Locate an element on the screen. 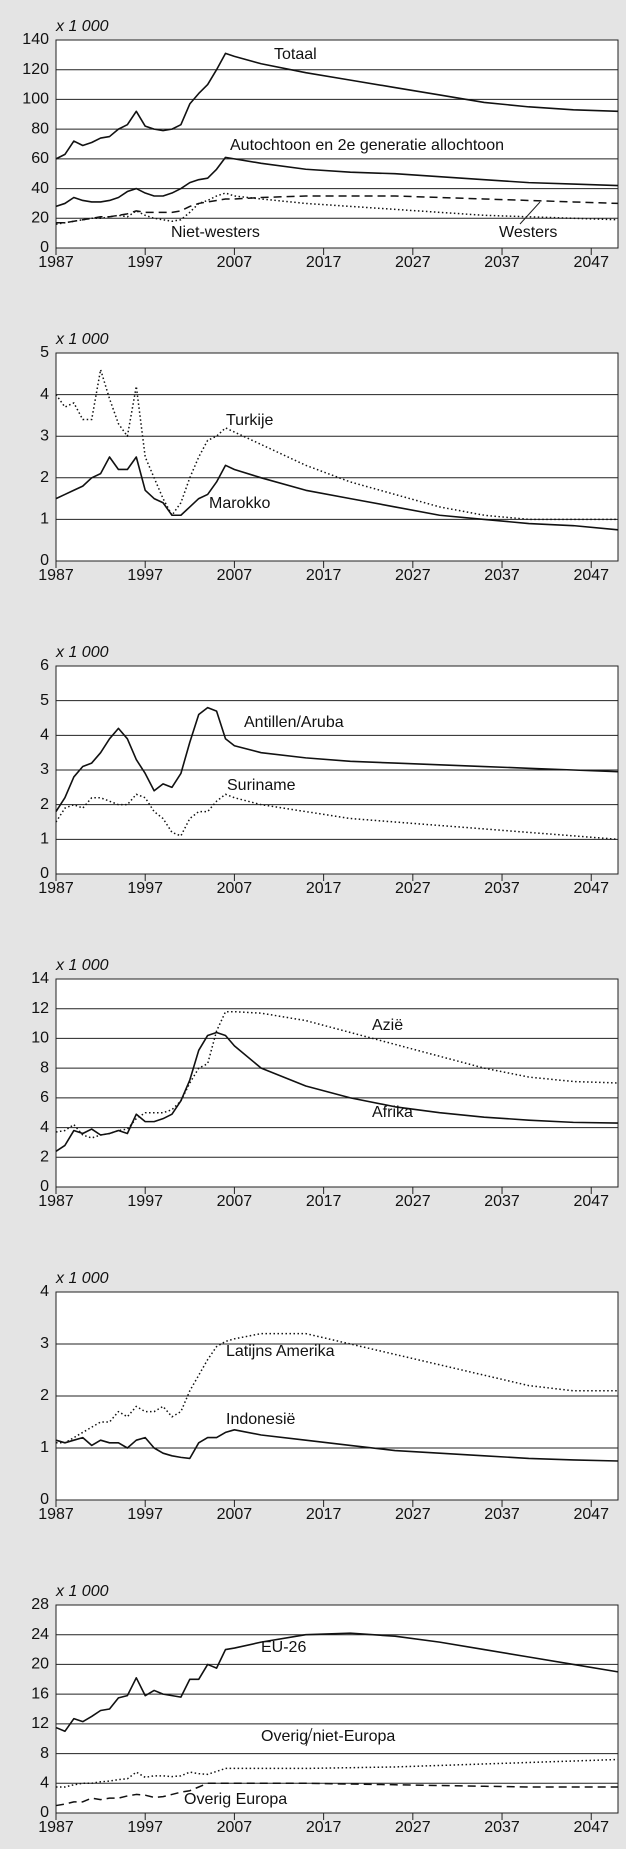 This screenshot has width=626, height=1849. y-tick-label: 5 is located at coordinates (44, 352).